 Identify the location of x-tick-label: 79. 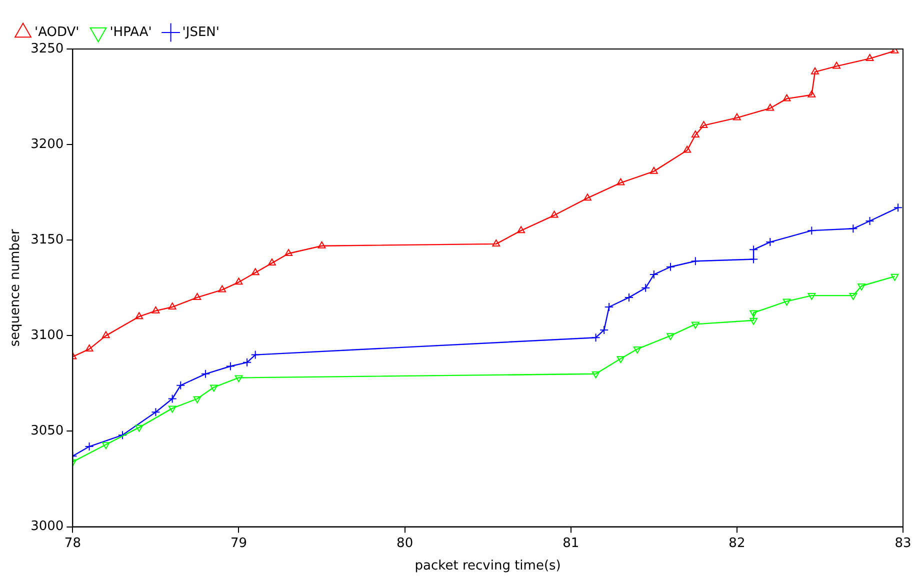
(239, 543).